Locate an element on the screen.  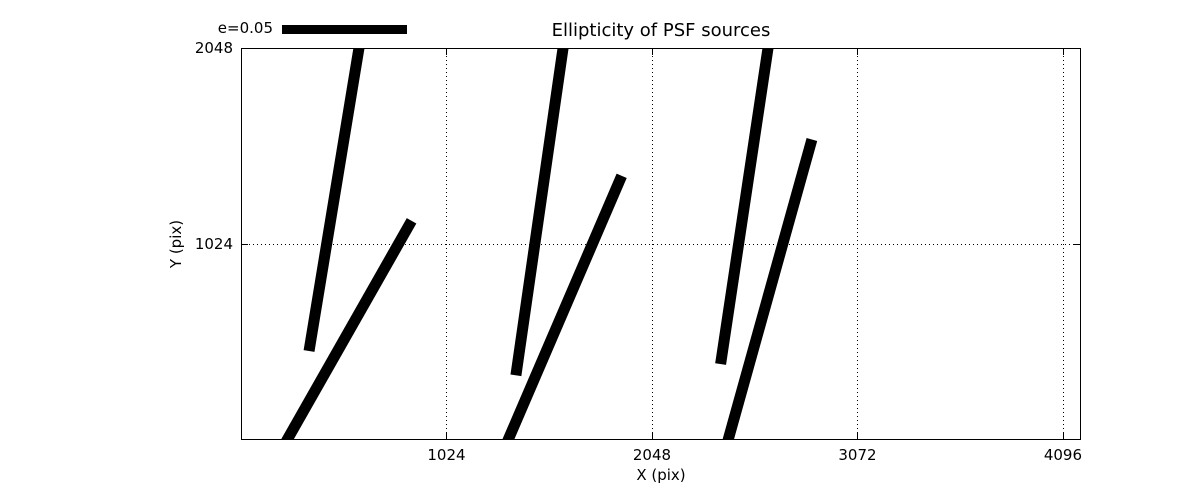
x-axis-label: X (pix) is located at coordinates (661, 475).